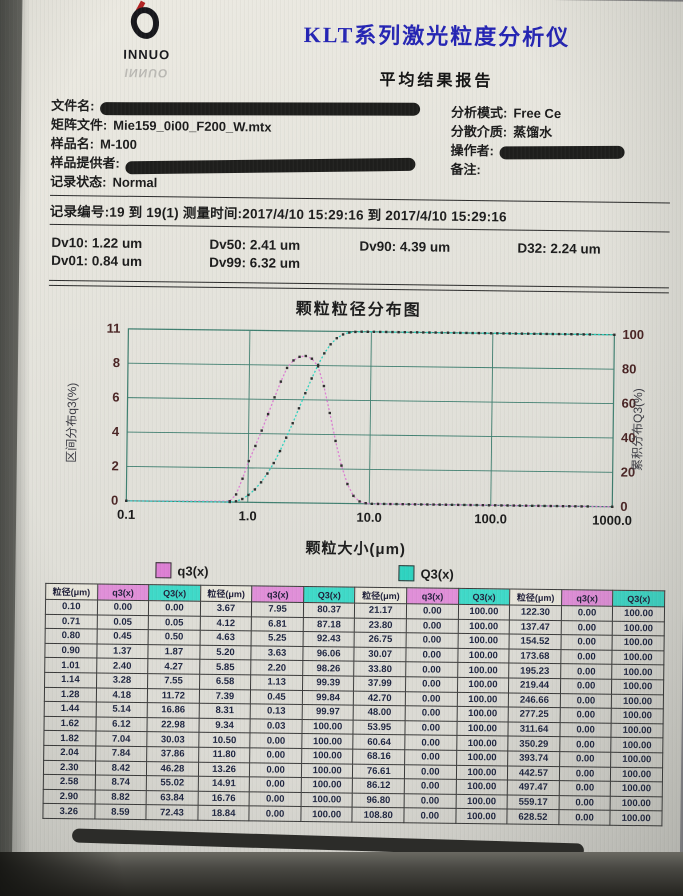  What do you see at coordinates (223, 798) in the screenshot?
I see `table-cell: 16.76` at bounding box center [223, 798].